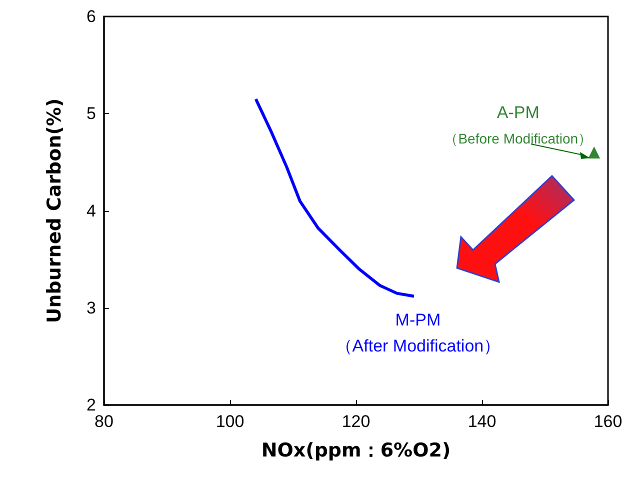 Image resolution: width=637 pixels, height=490 pixels. Describe the element at coordinates (91, 16) in the screenshot. I see `y-tick-label: 6` at that location.